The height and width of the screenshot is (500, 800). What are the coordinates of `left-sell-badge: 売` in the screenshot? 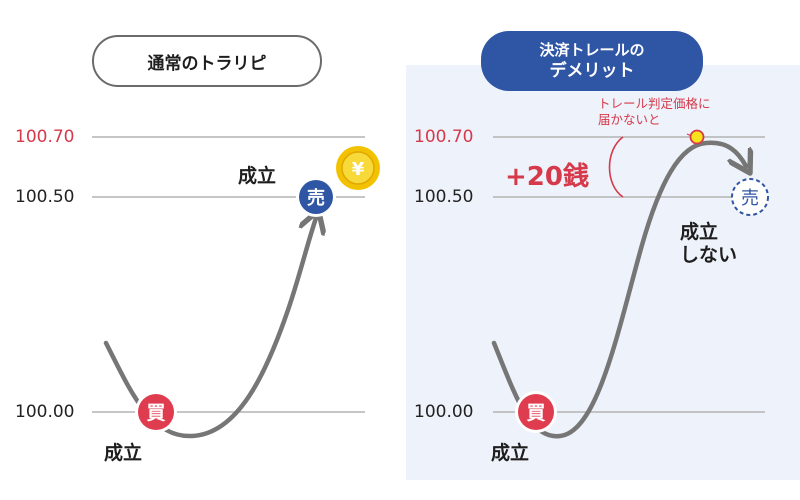 It's located at (316, 197).